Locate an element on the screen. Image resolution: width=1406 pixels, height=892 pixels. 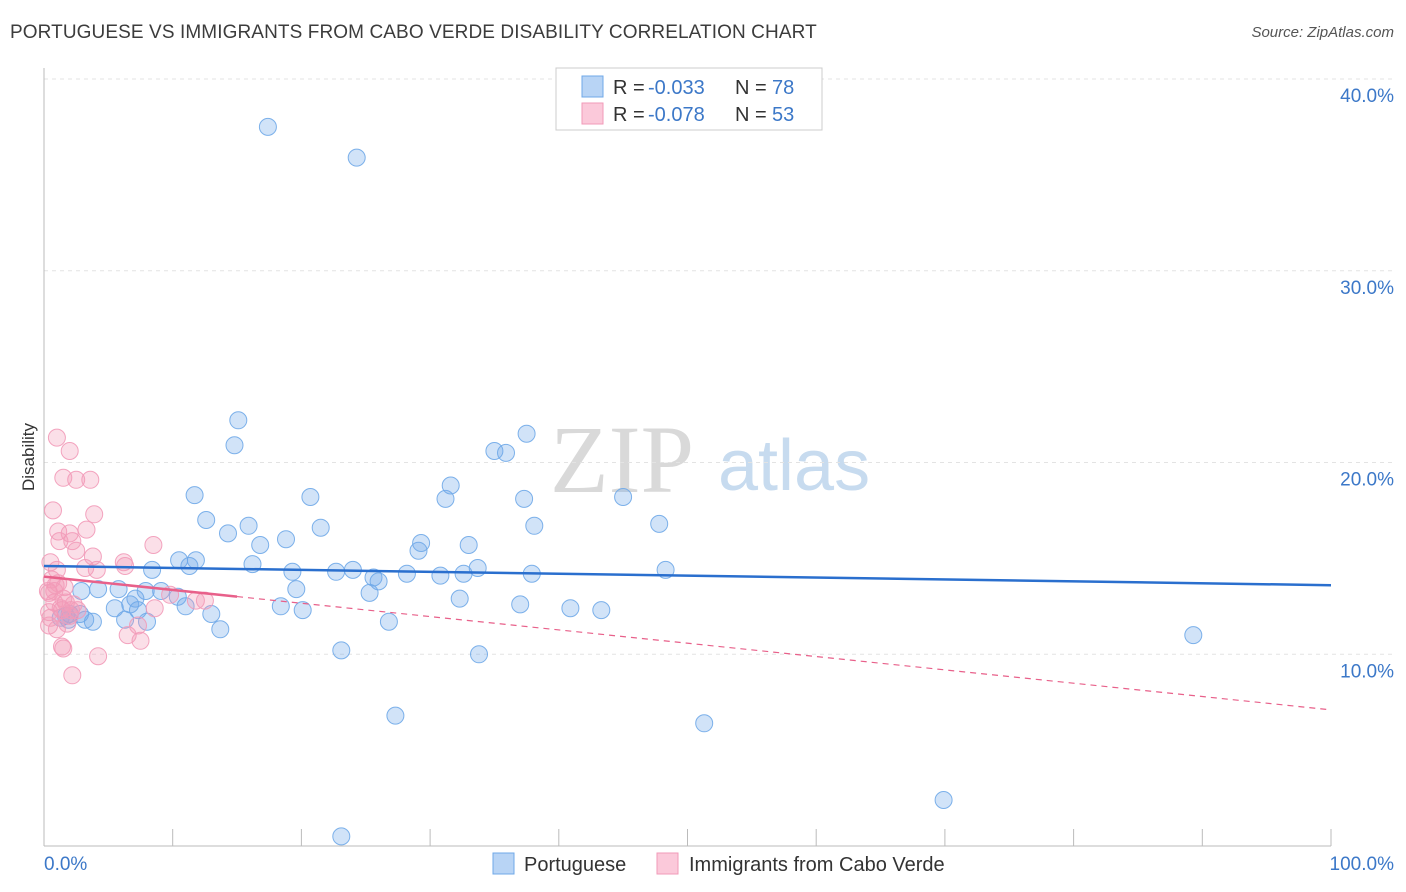
x-tick-marks is located at coordinates (752, 837).